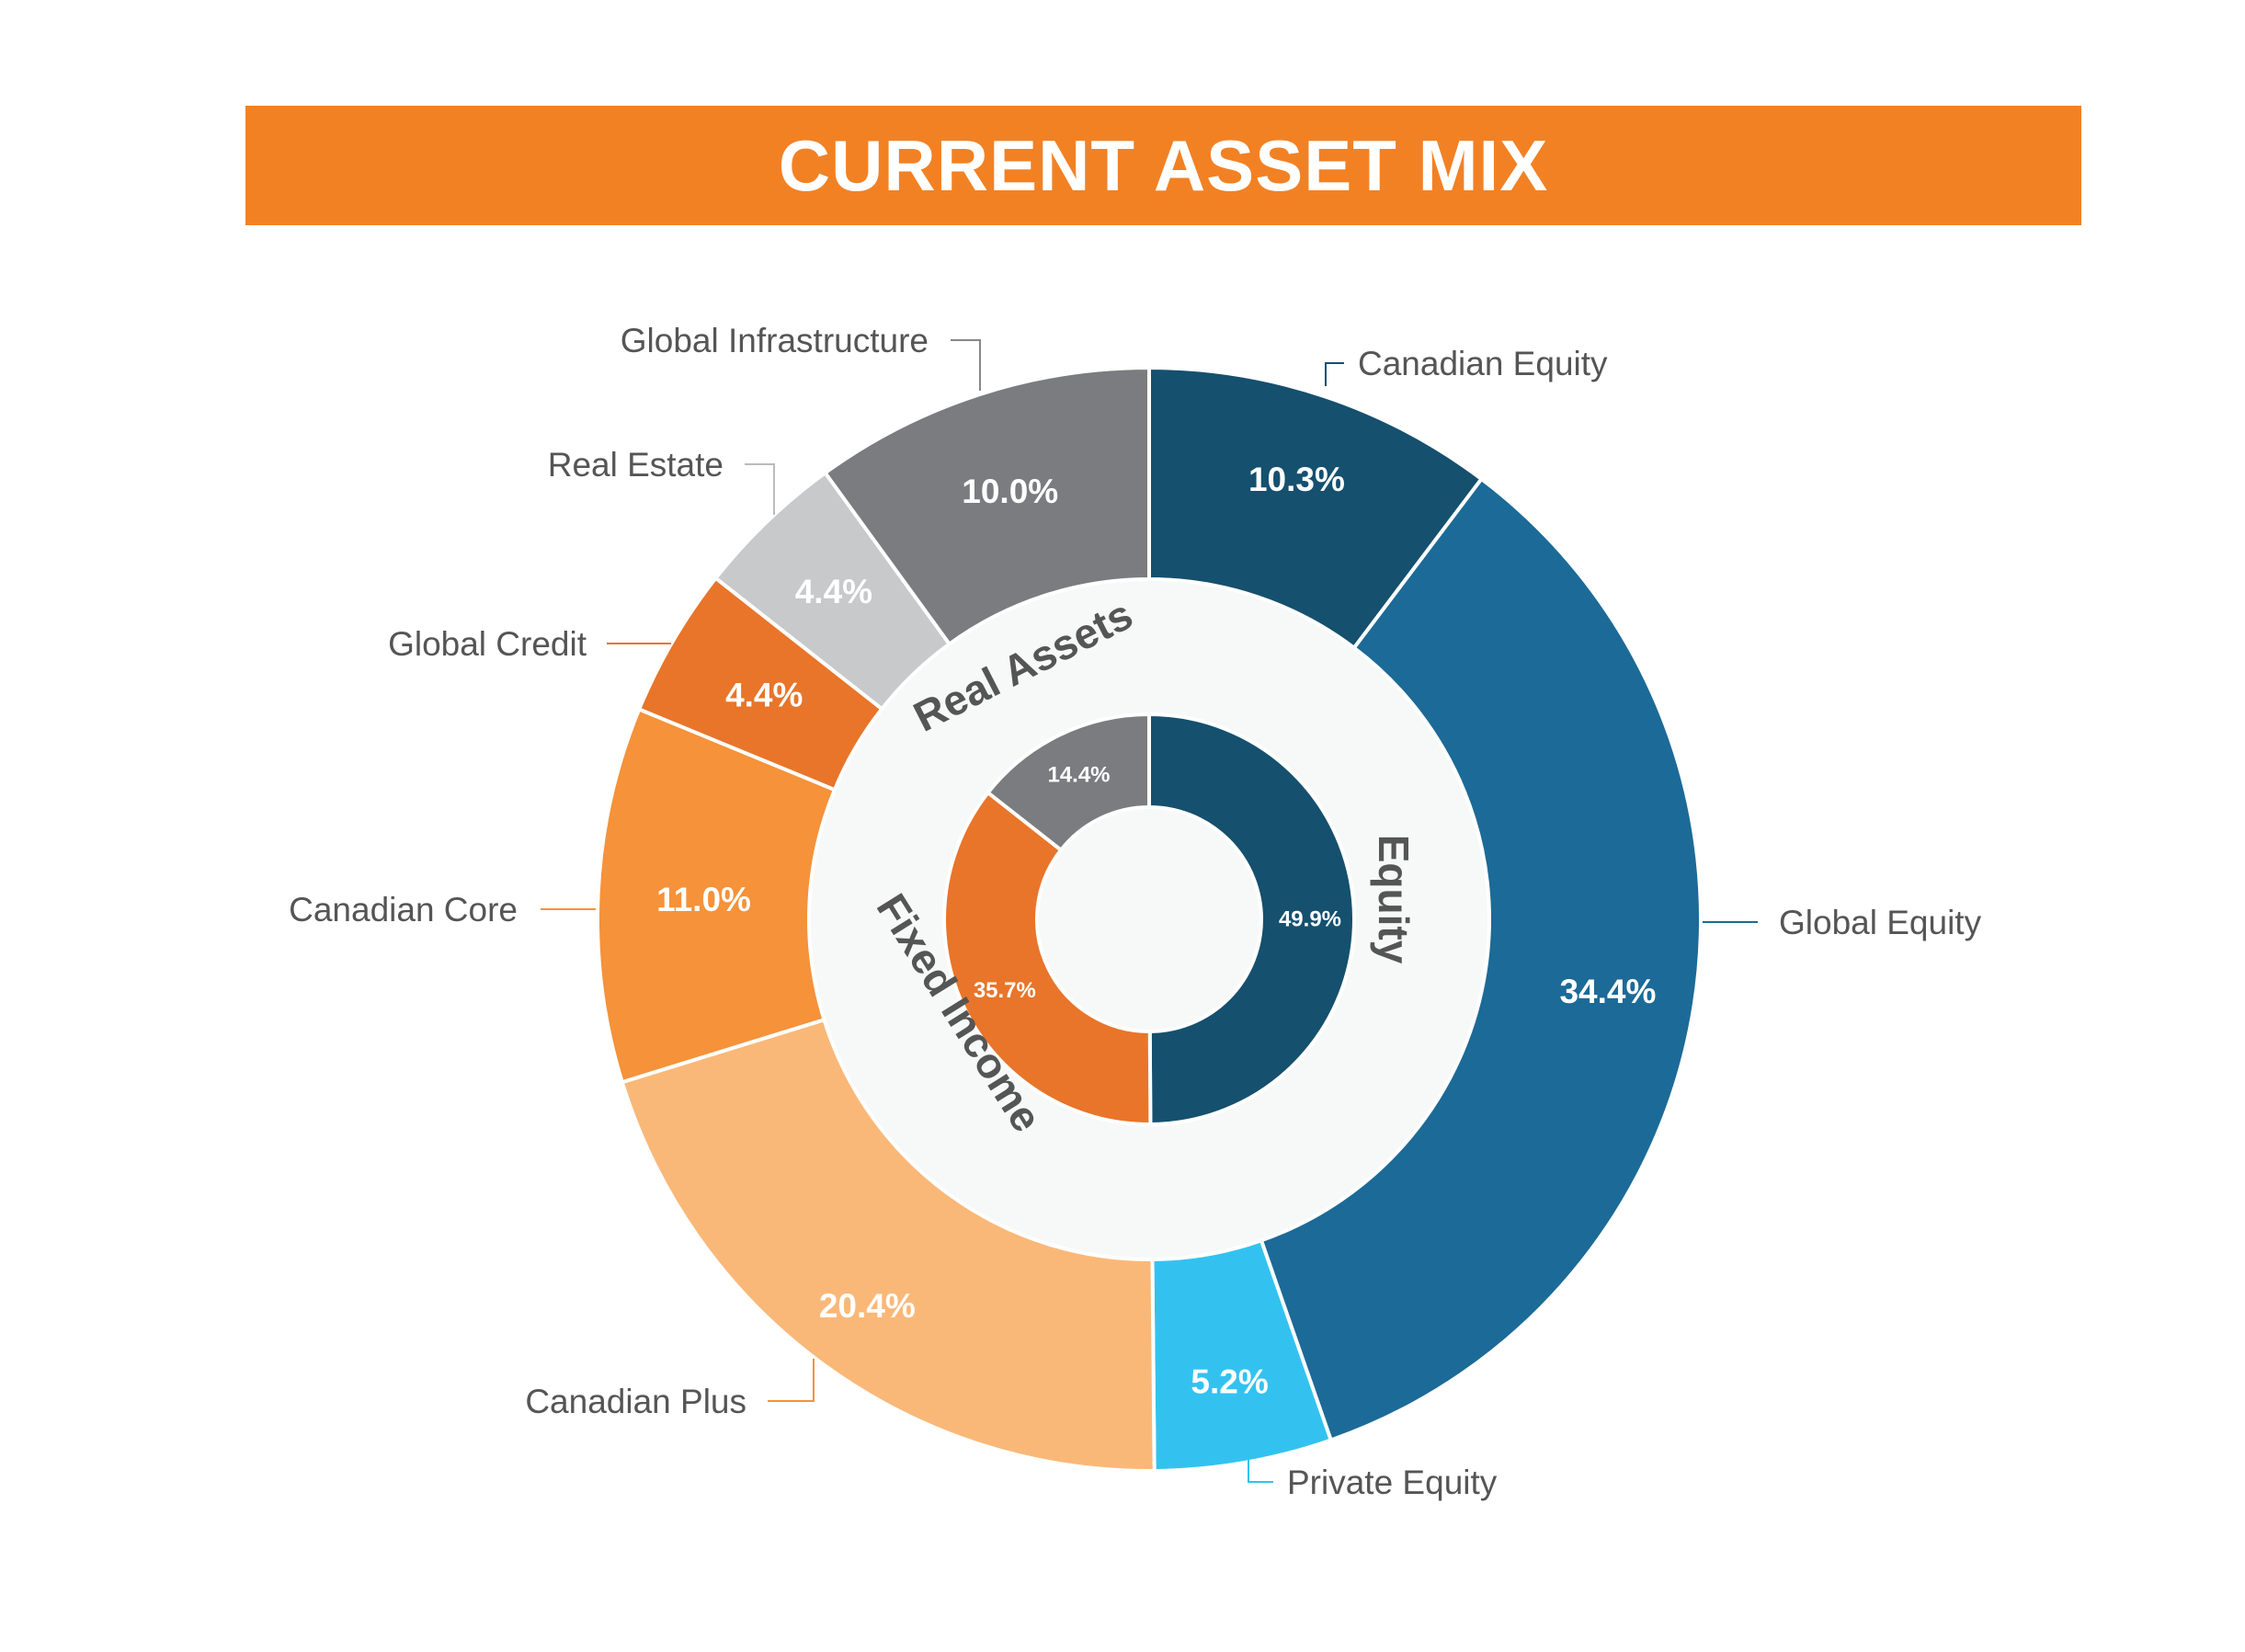 This screenshot has width=2245, height=1652. Describe the element at coordinates (966, 365) in the screenshot. I see `leader-line-global-infrastructure` at that location.